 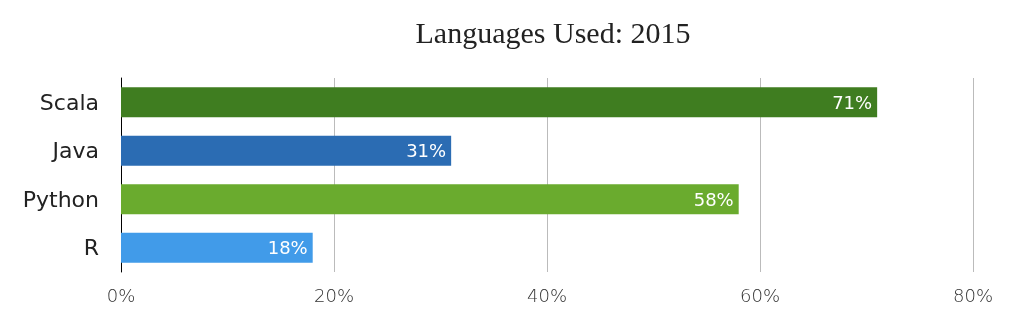 I want to click on y-tick-label: Python, so click(x=60, y=199).